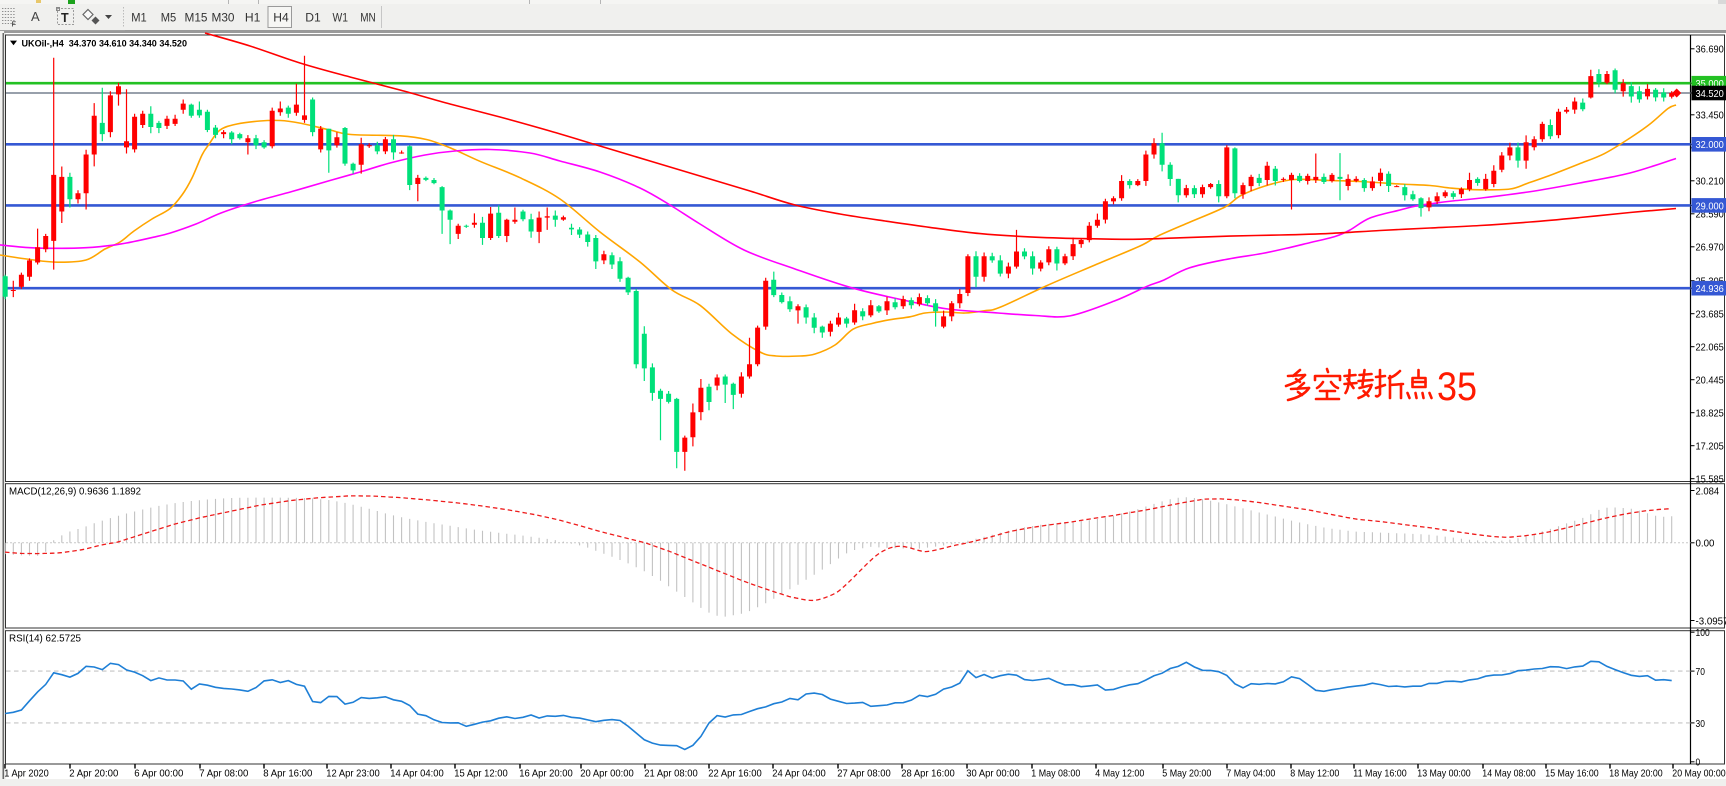  I want to click on svg-text: 26.970, so click(1710, 248).